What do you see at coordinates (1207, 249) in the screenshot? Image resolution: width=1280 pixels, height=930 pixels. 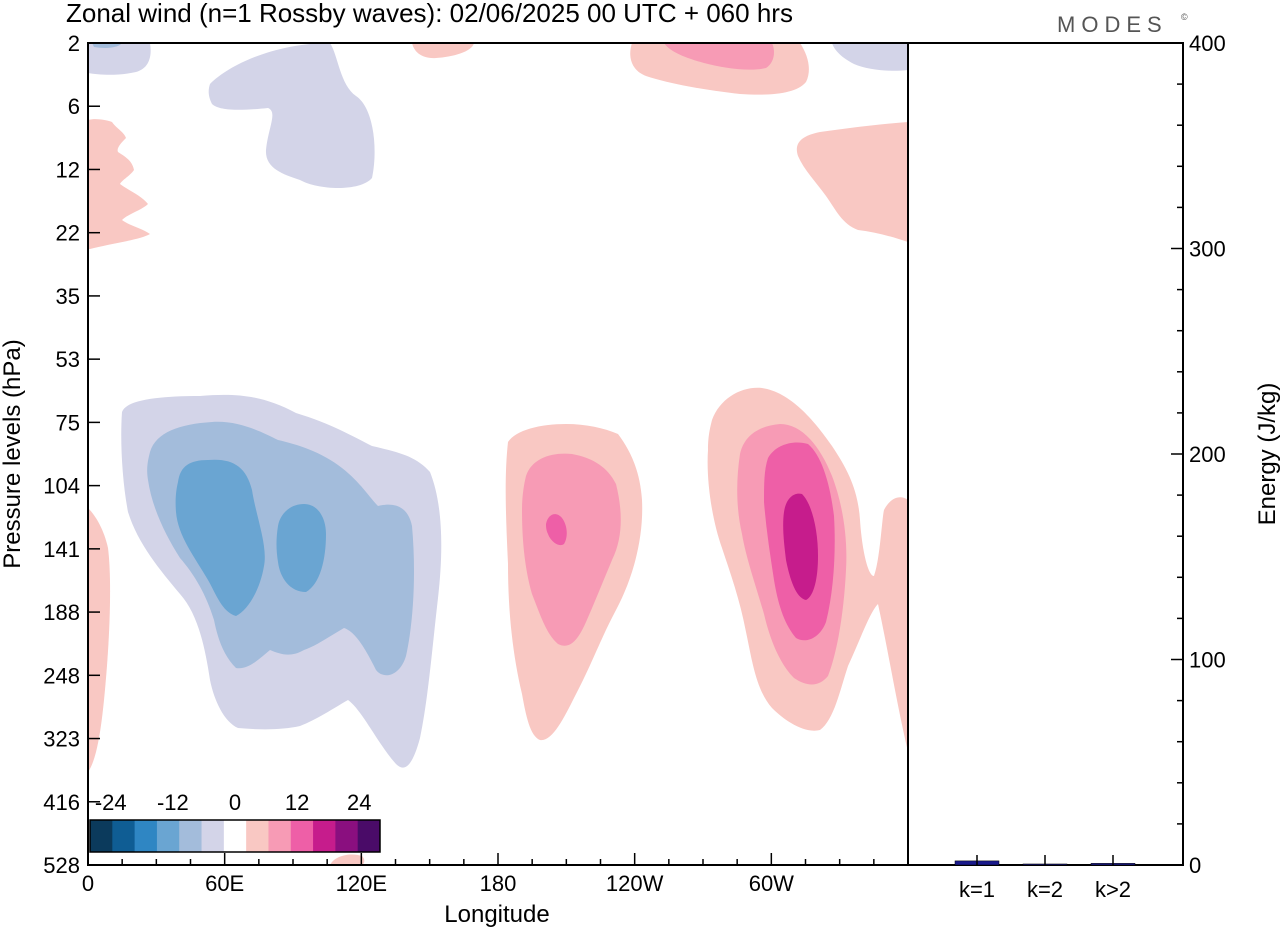 I see `energy-tick-label: 300` at bounding box center [1207, 249].